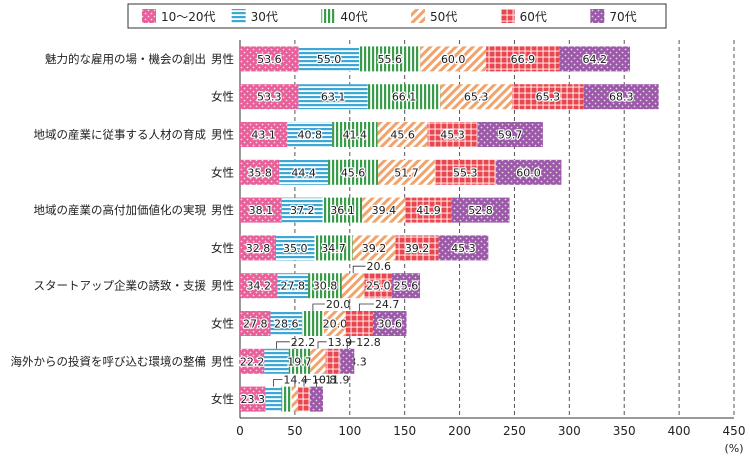 The height and width of the screenshot is (459, 750). What do you see at coordinates (366, 307) in the screenshot?
I see `callout-leader-r7-s4` at bounding box center [366, 307].